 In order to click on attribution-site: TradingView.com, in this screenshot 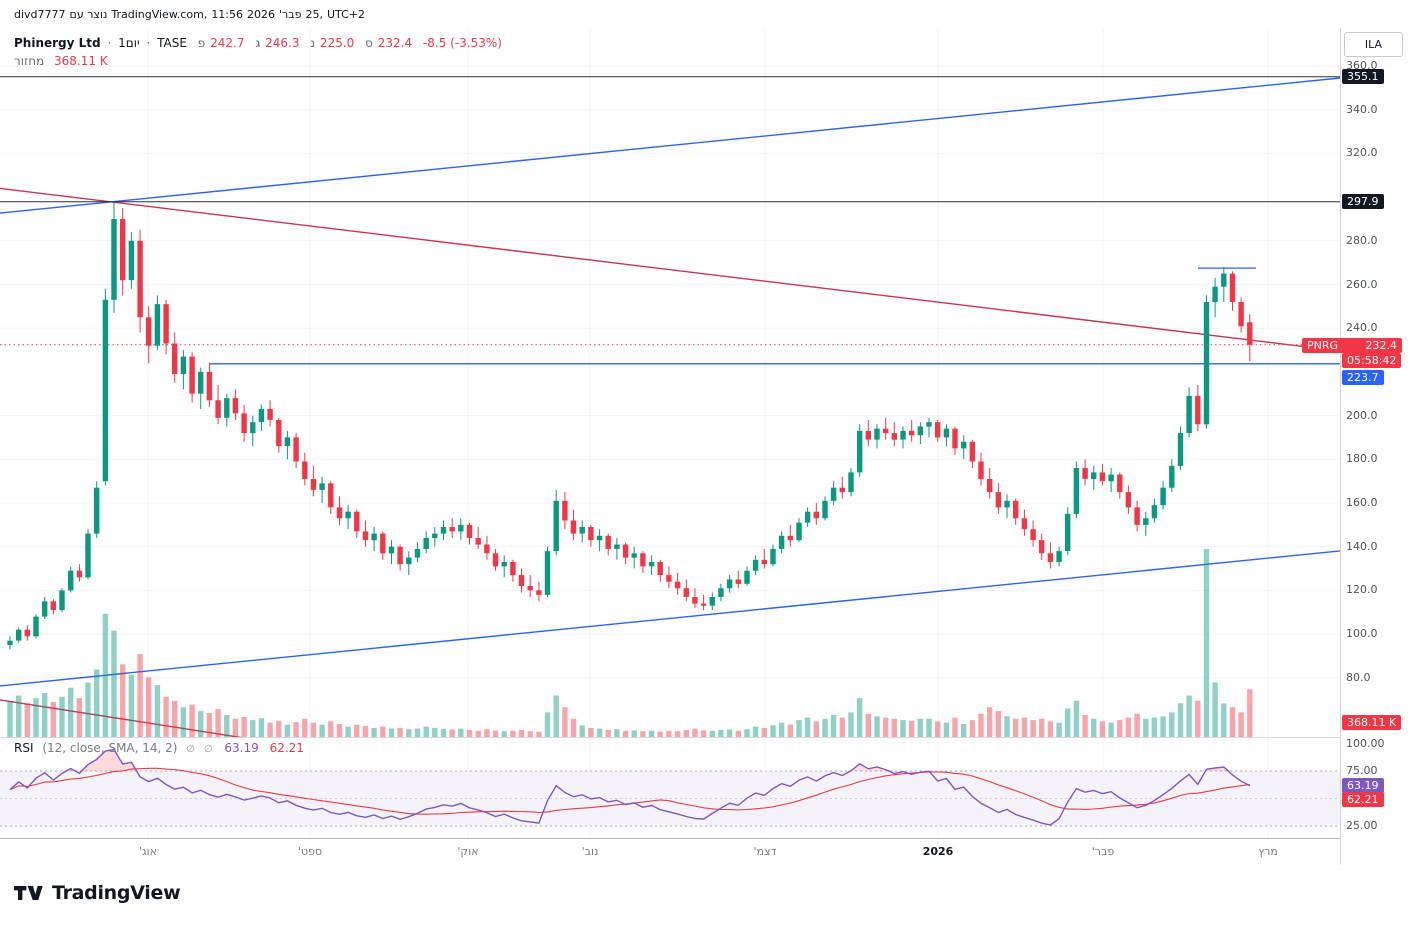, I will do `click(159, 14)`.